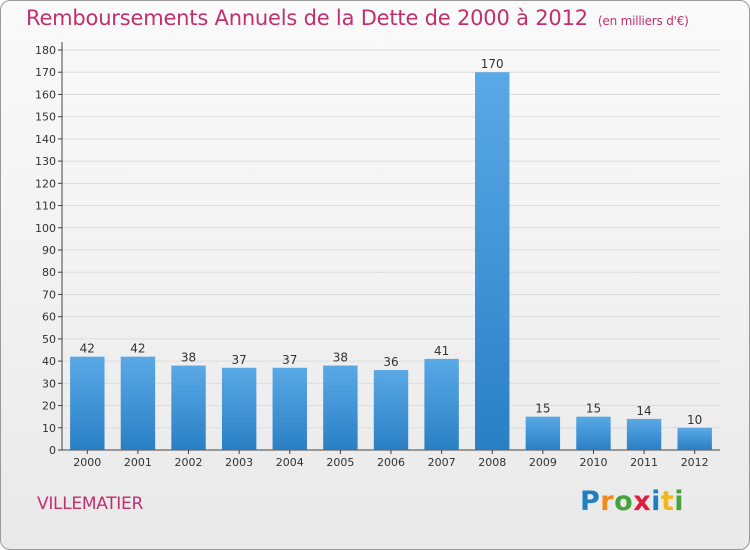  I want to click on x-tick-label: 2012, so click(695, 462).